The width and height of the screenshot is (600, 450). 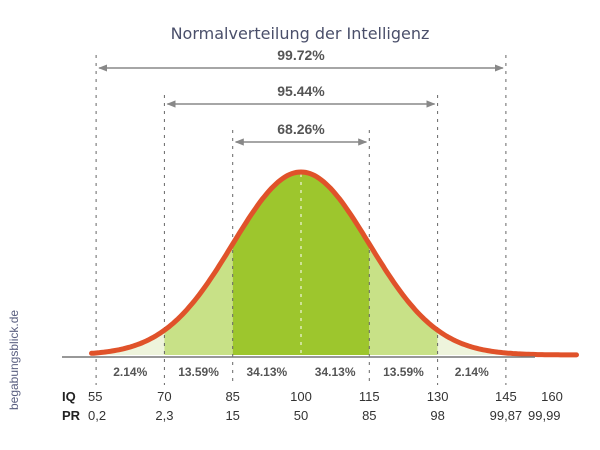 What do you see at coordinates (164, 415) in the screenshot?
I see `pr-tick-label: 2,3` at bounding box center [164, 415].